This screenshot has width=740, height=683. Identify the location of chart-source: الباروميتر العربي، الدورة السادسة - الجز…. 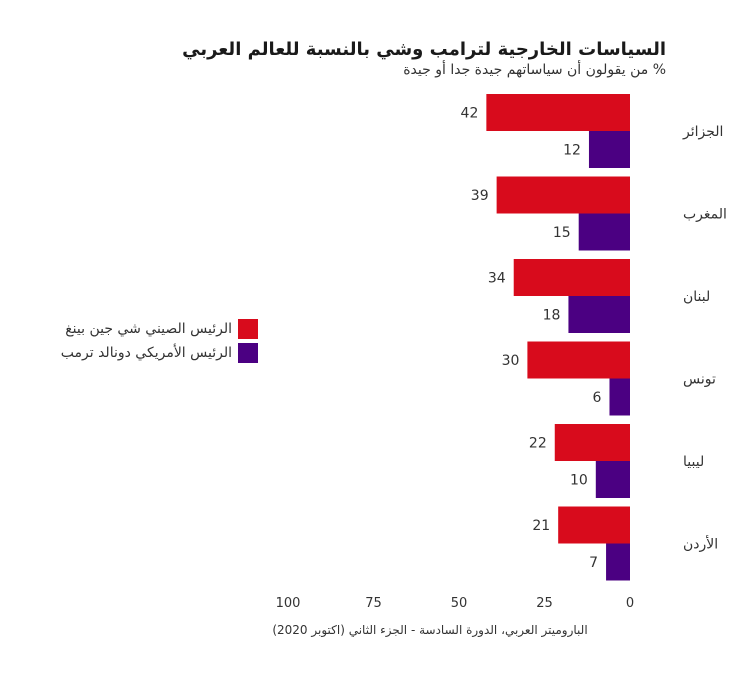
(430, 630).